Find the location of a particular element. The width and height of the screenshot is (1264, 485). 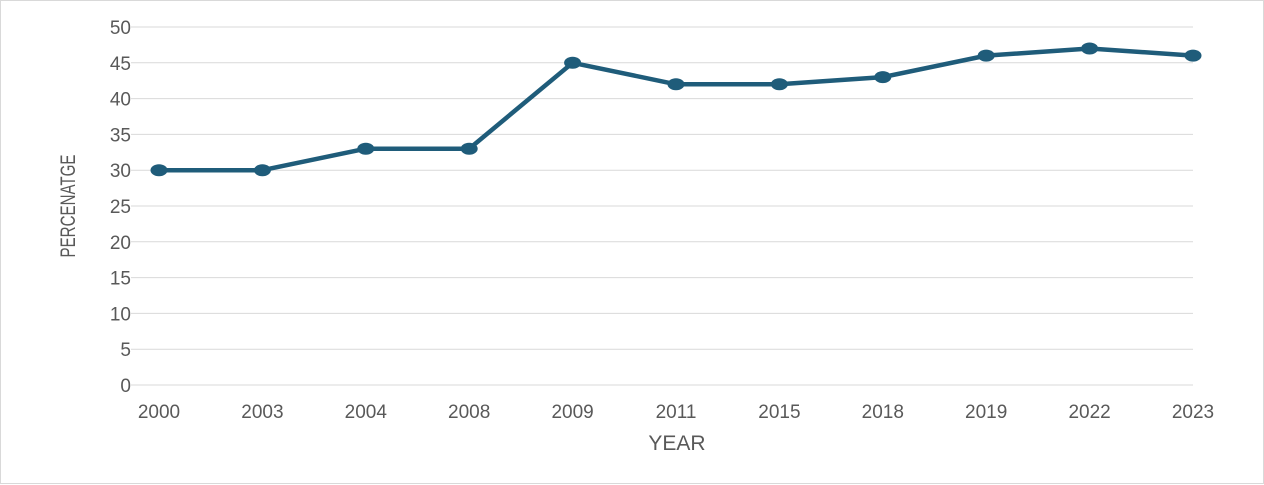

x-tick-label: 2004 is located at coordinates (366, 412).